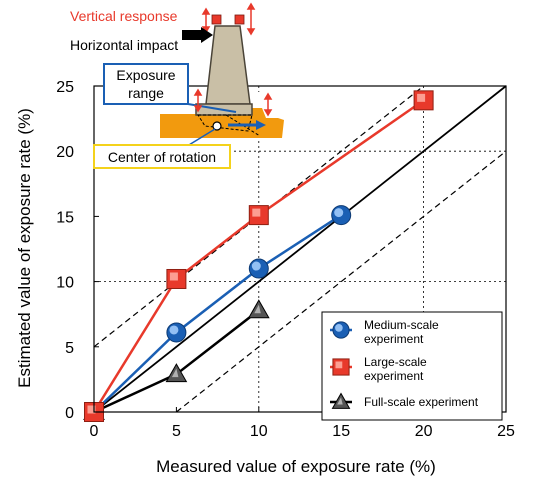 The image size is (538, 490). Describe the element at coordinates (69, 348) in the screenshot. I see `y-tick-label: 5` at that location.